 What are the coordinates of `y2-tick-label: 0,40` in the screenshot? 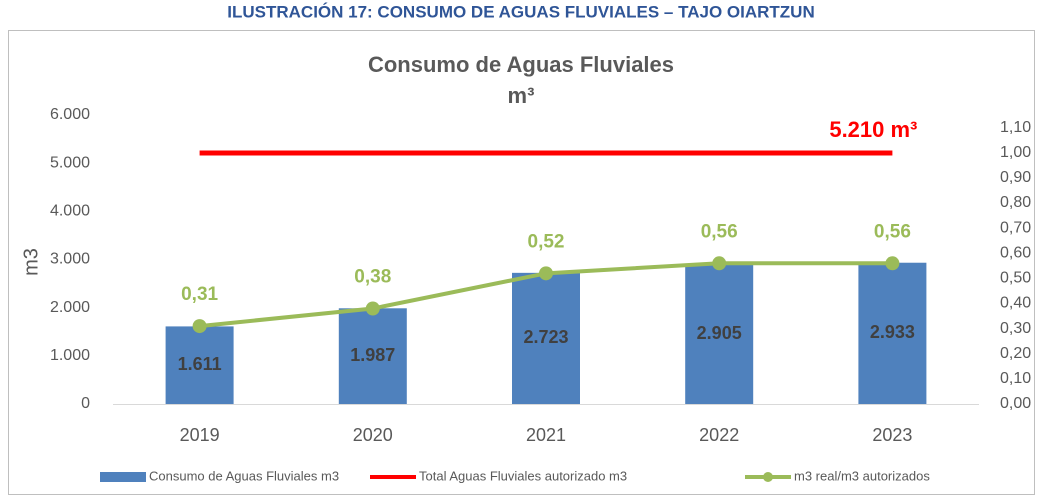 It's located at (1015, 303).